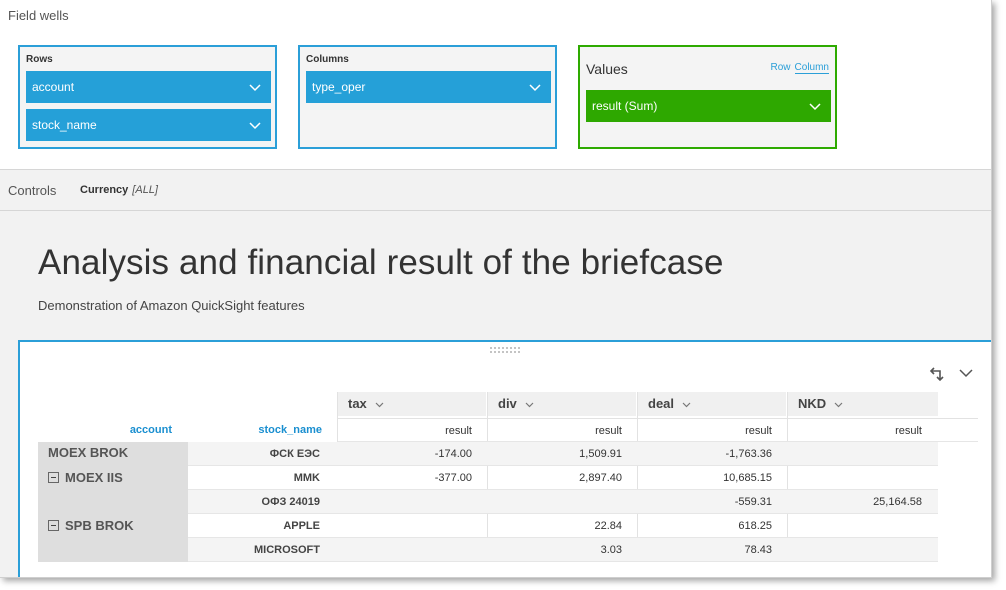 Image resolution: width=1006 pixels, height=590 pixels. I want to click on columns-well-label: Columns, so click(327, 59).